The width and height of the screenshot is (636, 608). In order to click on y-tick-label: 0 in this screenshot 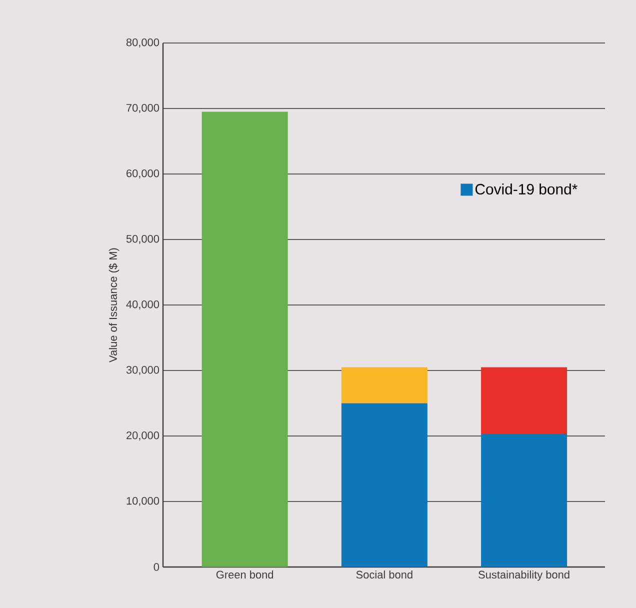, I will do `click(157, 567)`.